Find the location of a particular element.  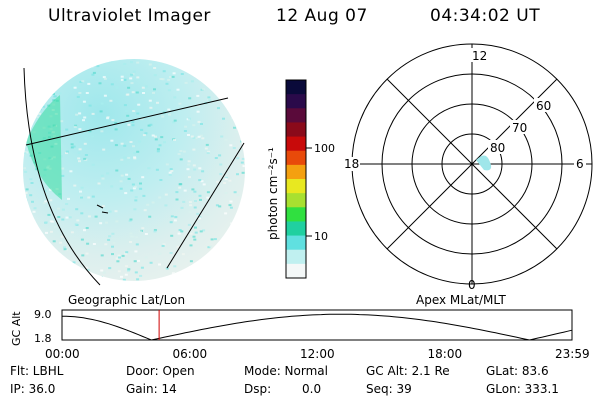

info-gain: Gain: 14 is located at coordinates (151, 389).